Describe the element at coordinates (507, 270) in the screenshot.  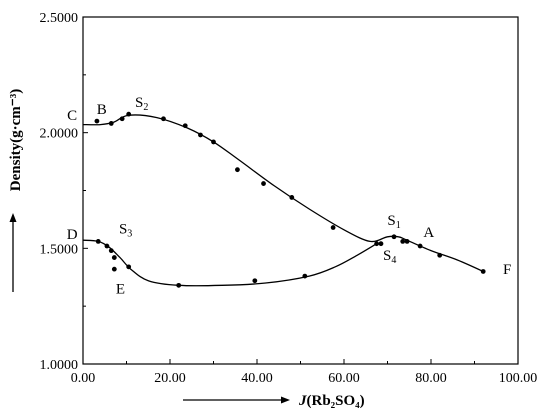
I see `label-f: F` at that location.